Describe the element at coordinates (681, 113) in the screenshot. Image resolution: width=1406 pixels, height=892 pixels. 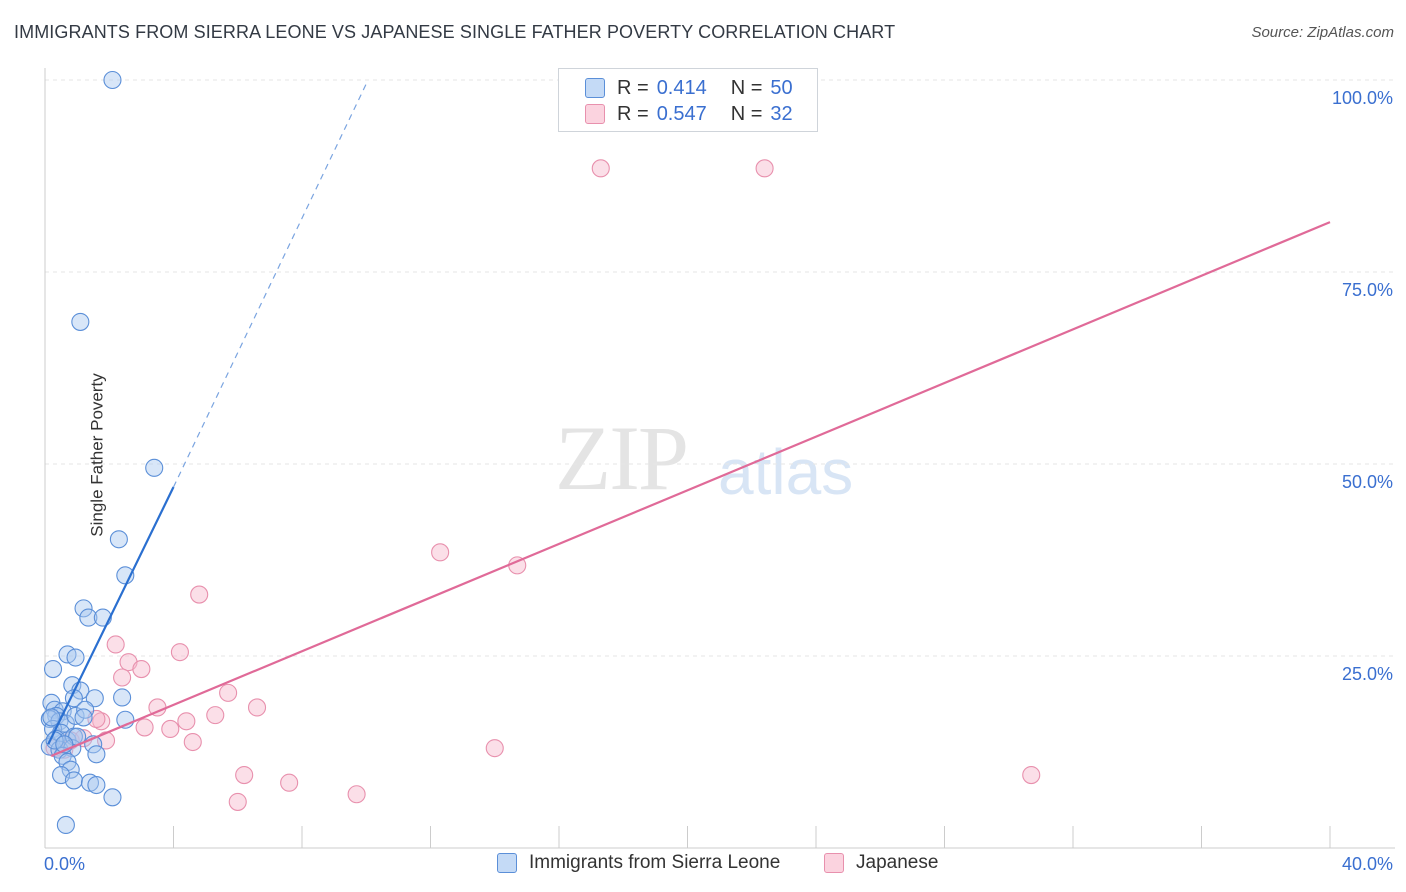
I see `r-value: 0.547` at that location.